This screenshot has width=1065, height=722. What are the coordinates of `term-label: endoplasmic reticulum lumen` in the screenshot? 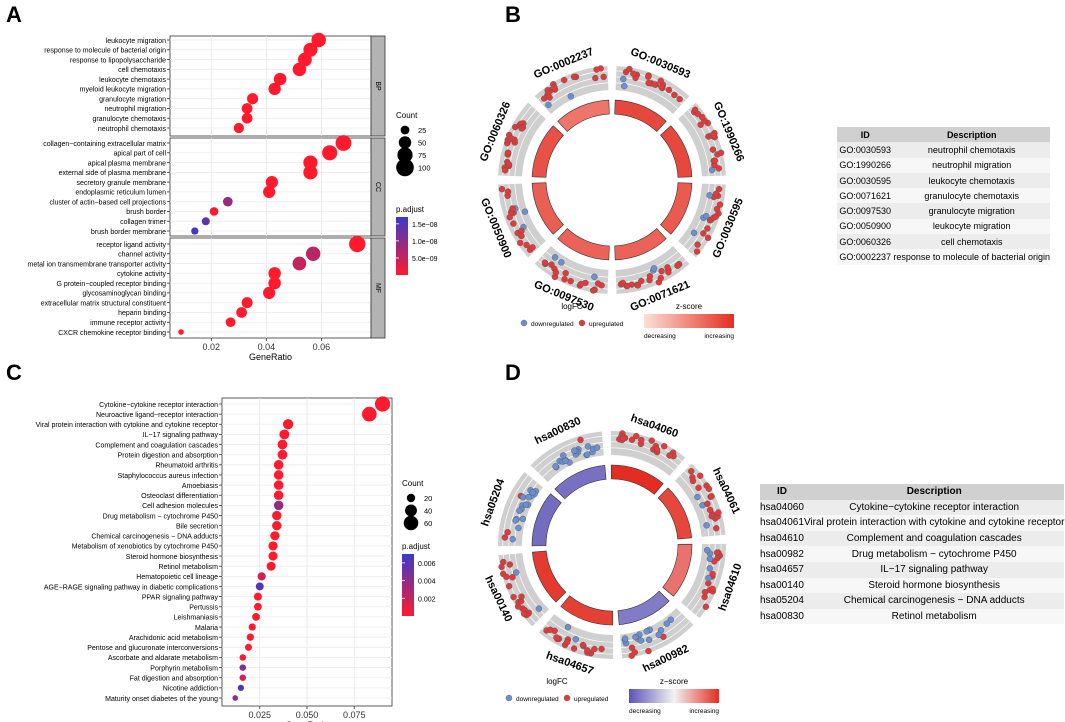 It's located at (120, 193).